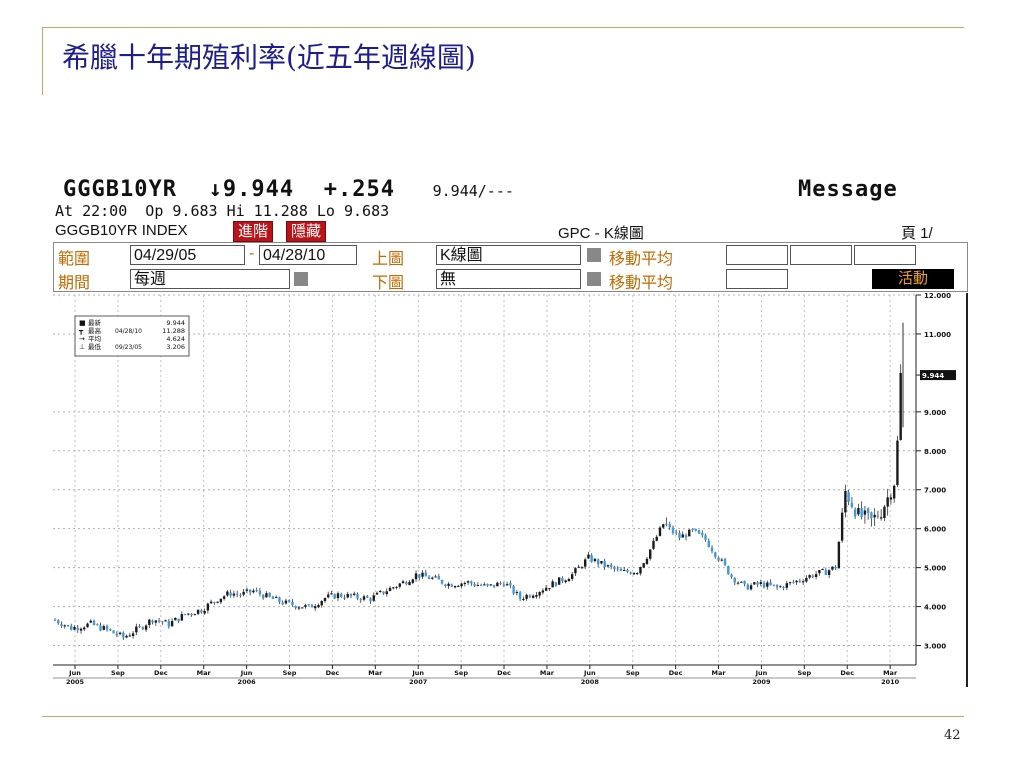 The image size is (1023, 768). Describe the element at coordinates (308, 255) in the screenshot. I see `range-end-field: 04/28/10` at that location.